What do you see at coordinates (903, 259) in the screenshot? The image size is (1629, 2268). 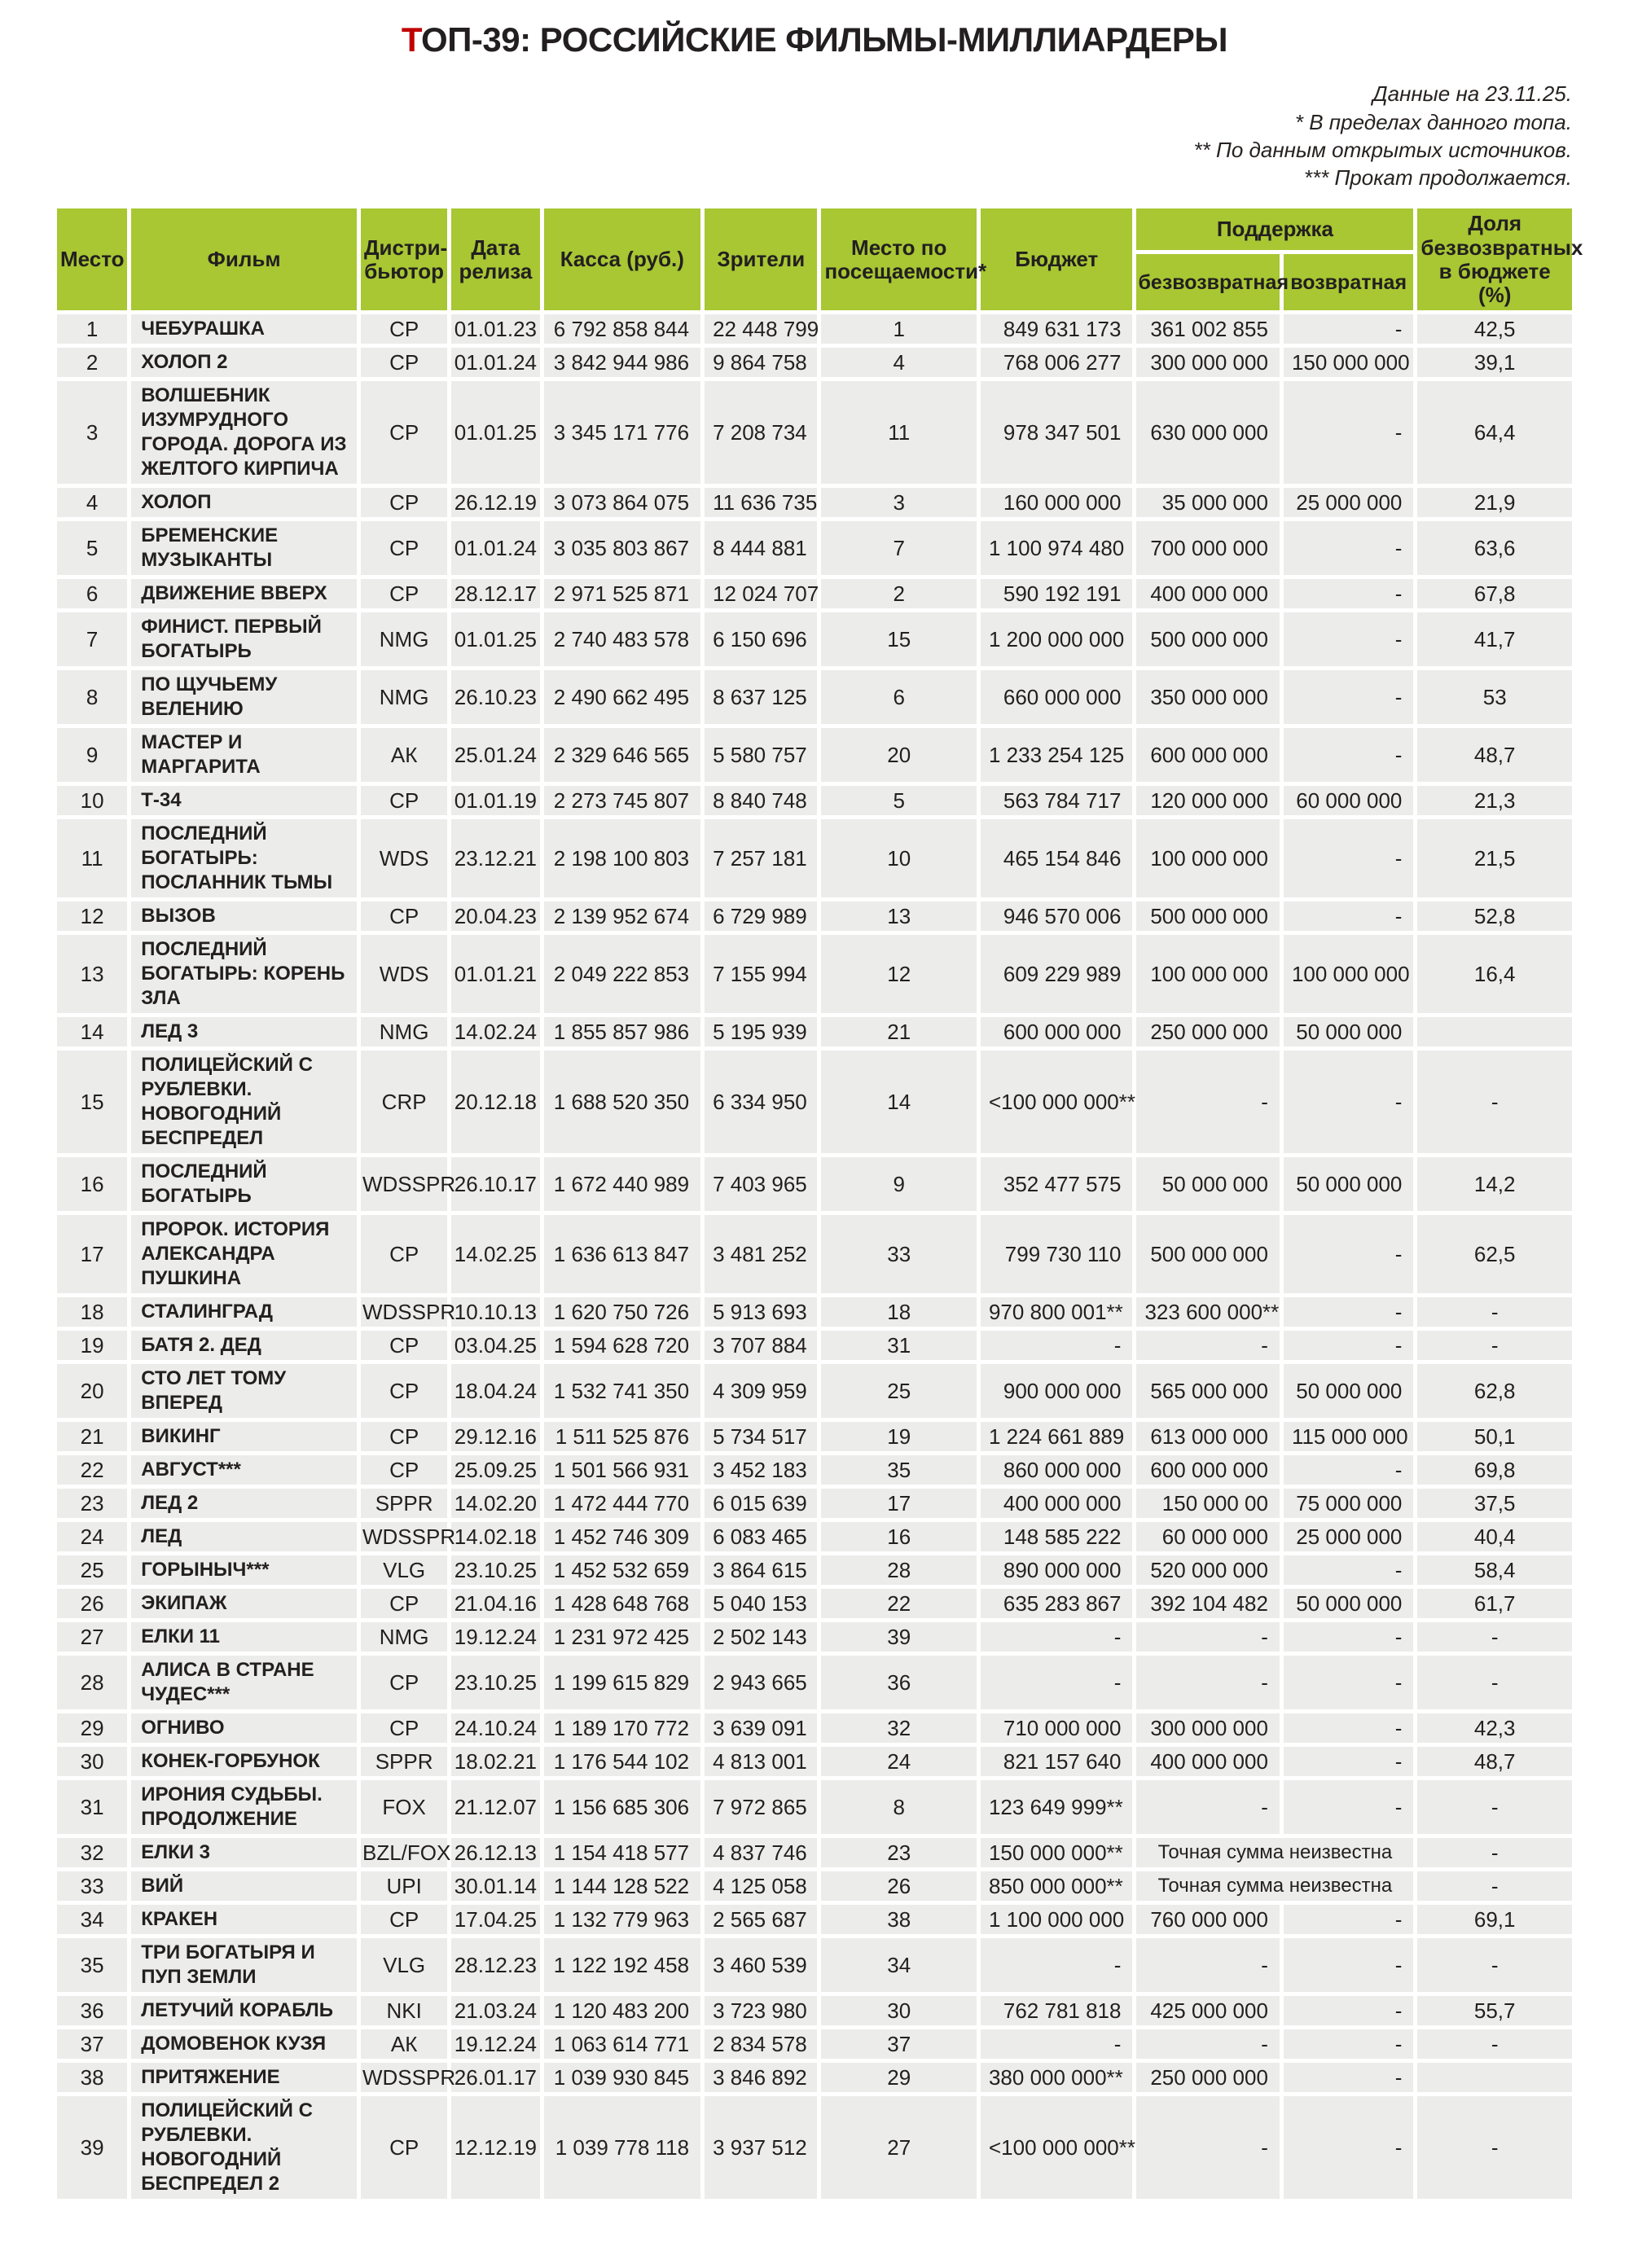 I see `header-attendance: Место по посещаемости*` at bounding box center [903, 259].